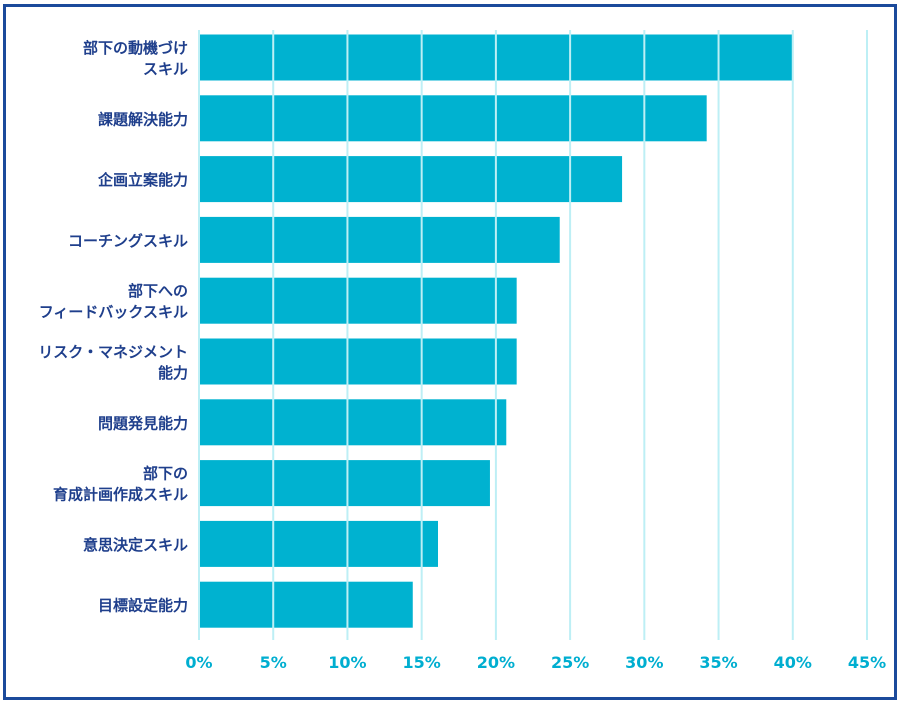  Describe the element at coordinates (273, 662) in the screenshot. I see `x-tick-label: 5%` at that location.